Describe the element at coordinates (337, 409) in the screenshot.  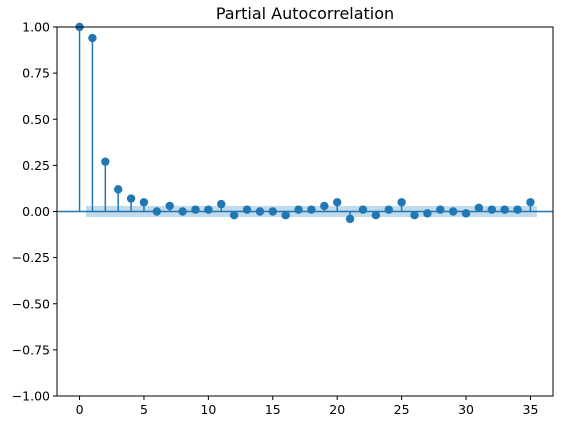
I see `x-tick-label: 20` at that location.